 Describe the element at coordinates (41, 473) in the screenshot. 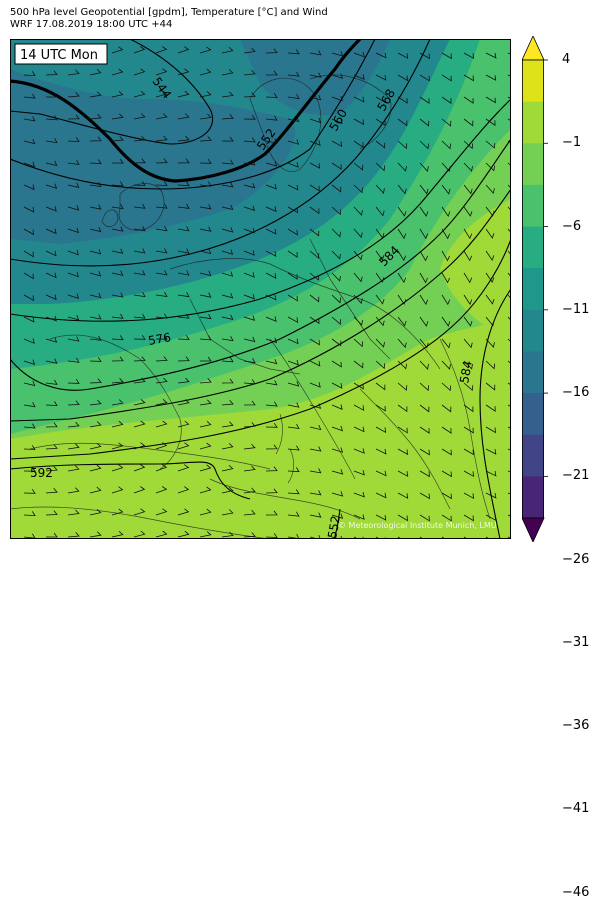

I see `contour-label-592: 592` at that location.